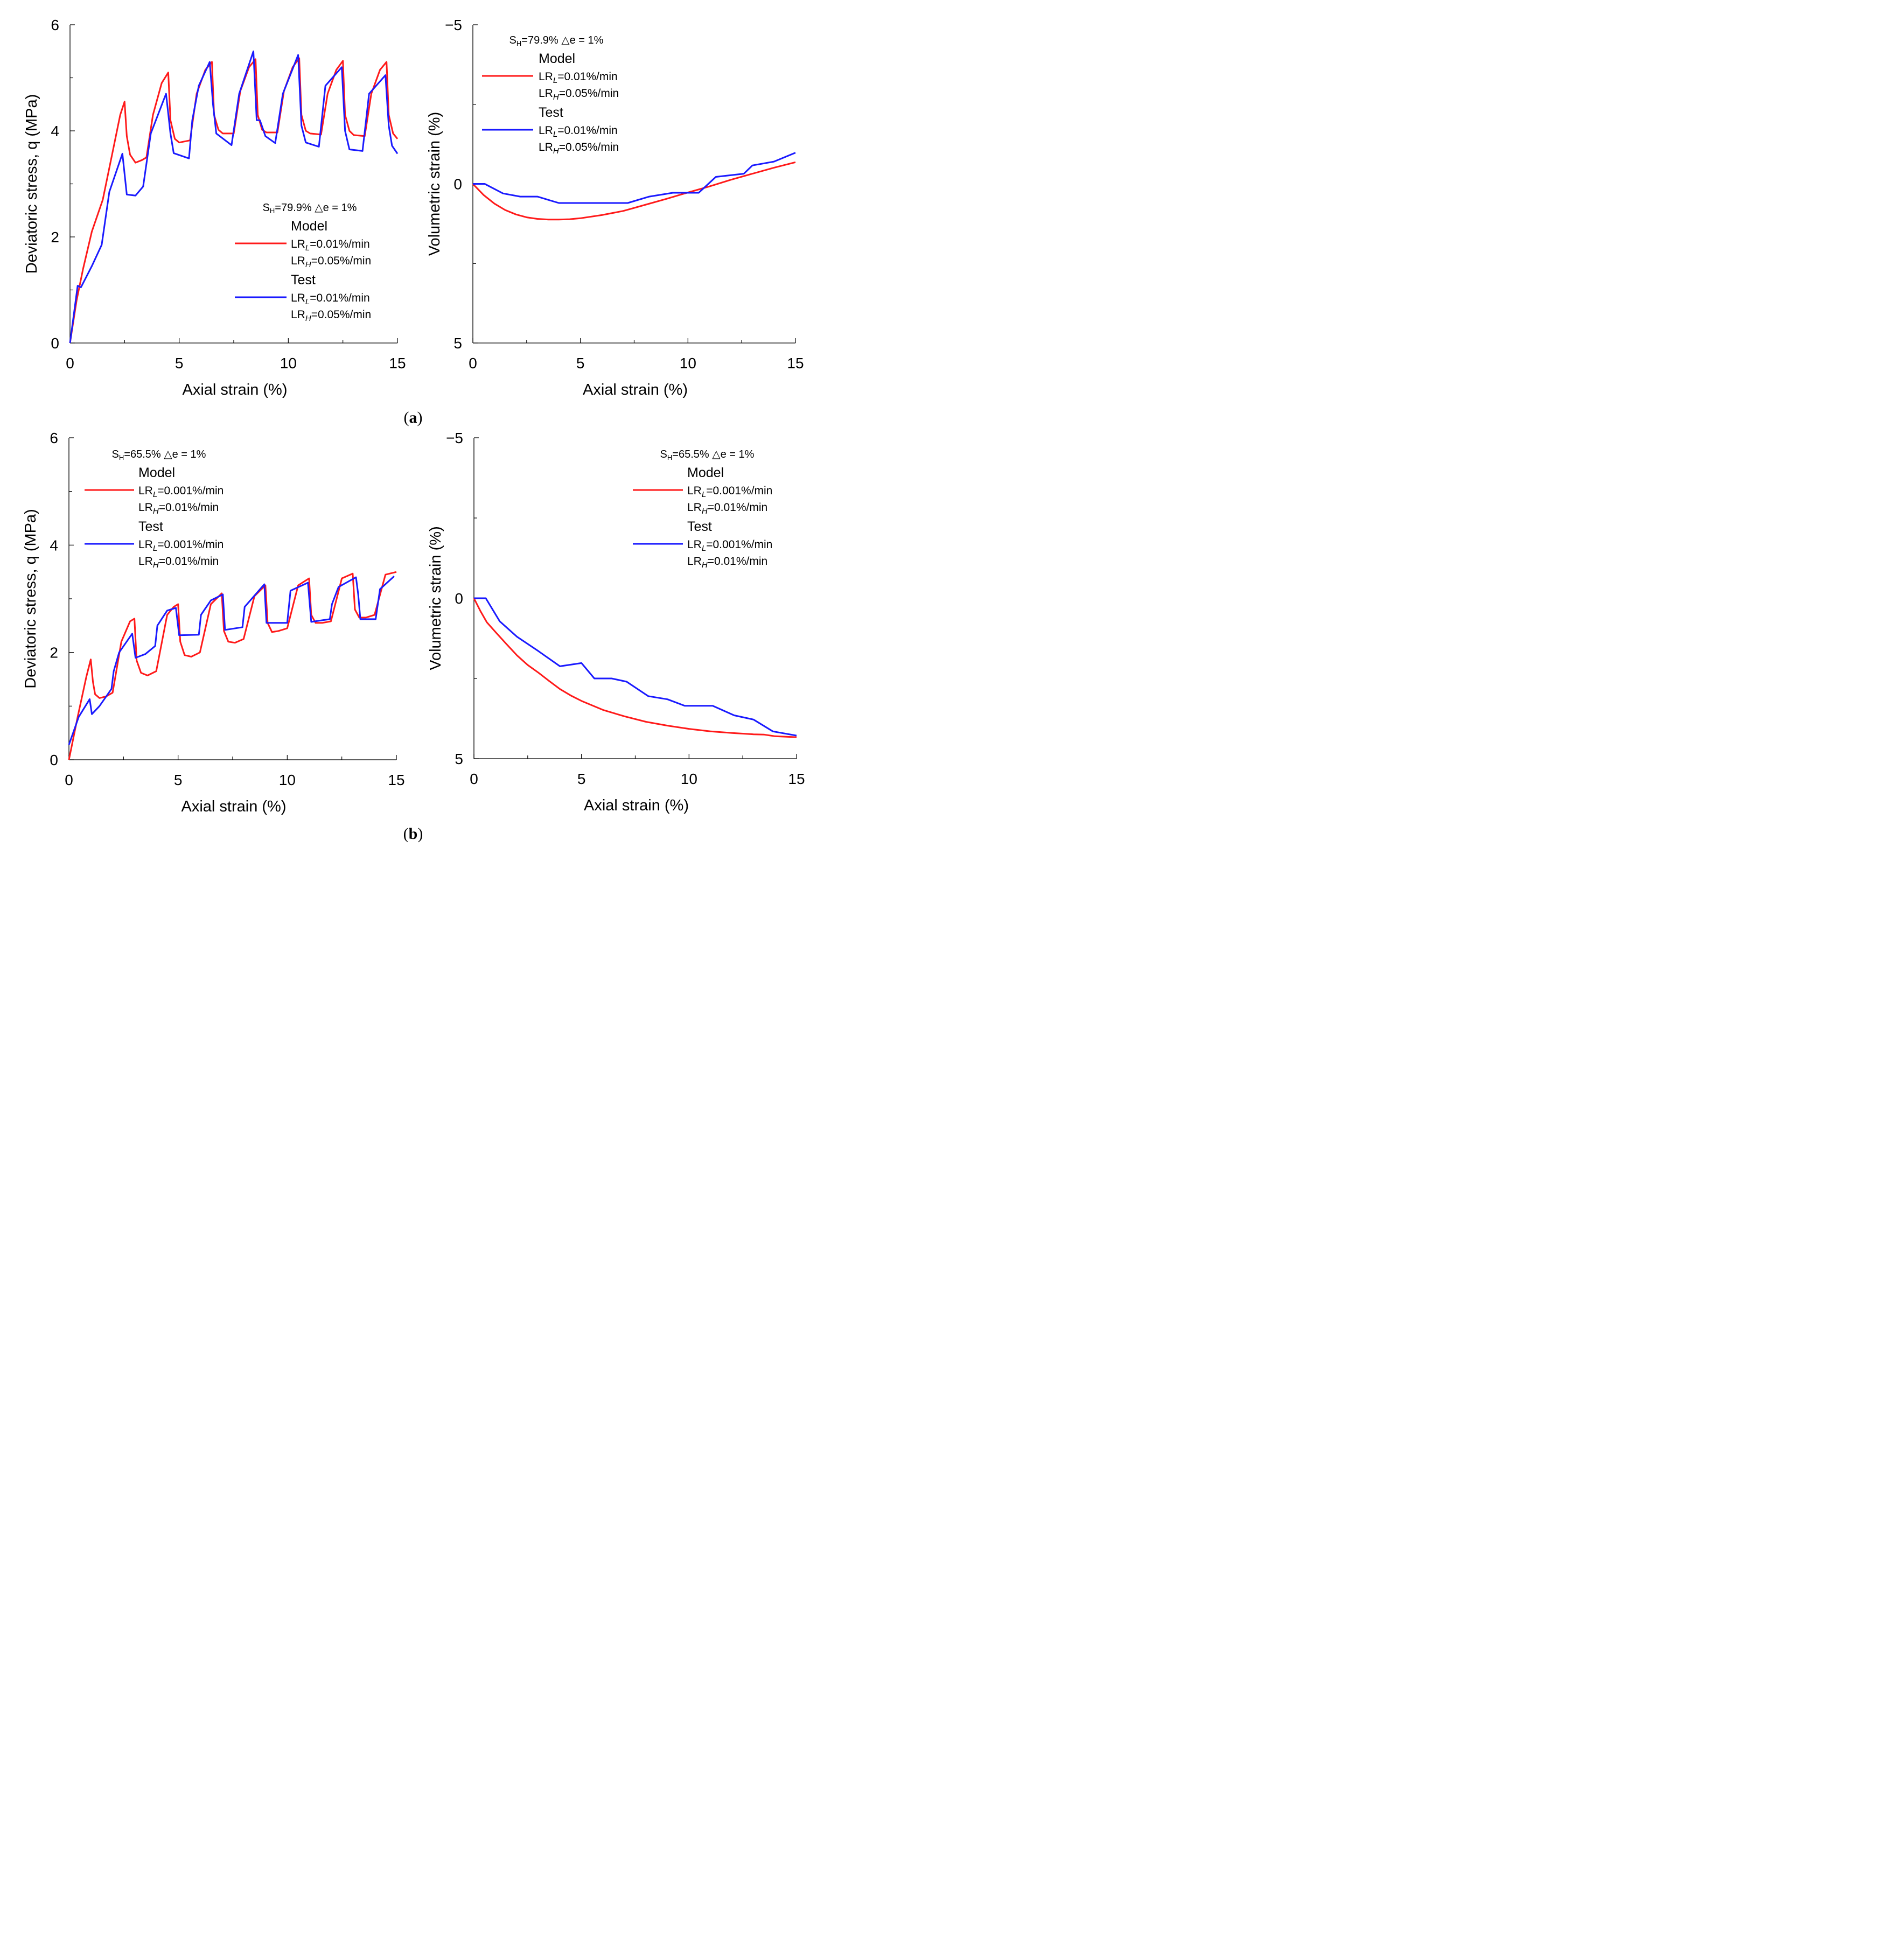 The height and width of the screenshot is (1960, 1899). What do you see at coordinates (413, 834) in the screenshot?
I see `caption-b: (b)` at bounding box center [413, 834].